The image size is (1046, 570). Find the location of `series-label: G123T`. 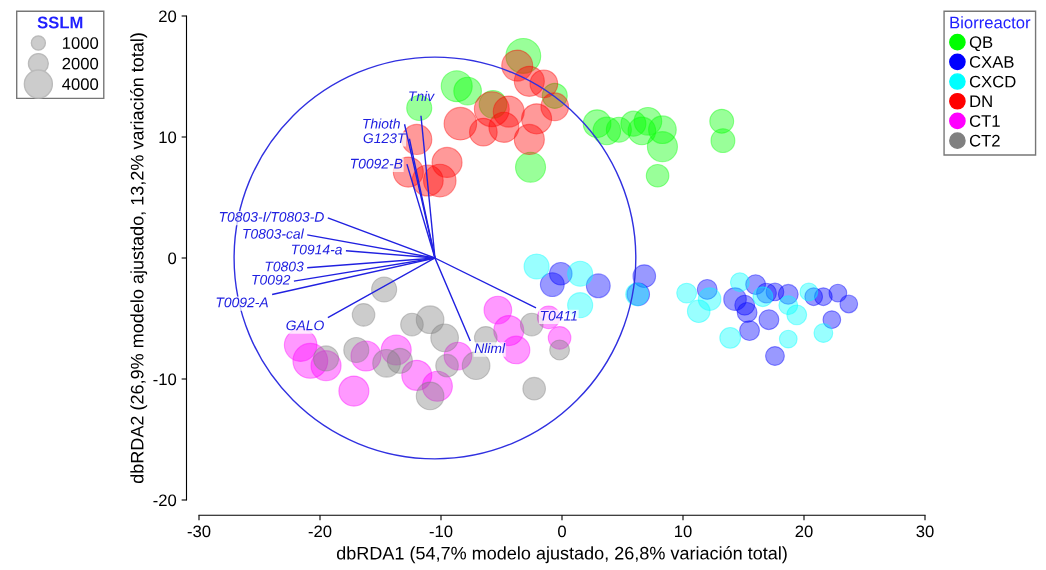

series-label: G123T is located at coordinates (385, 138).